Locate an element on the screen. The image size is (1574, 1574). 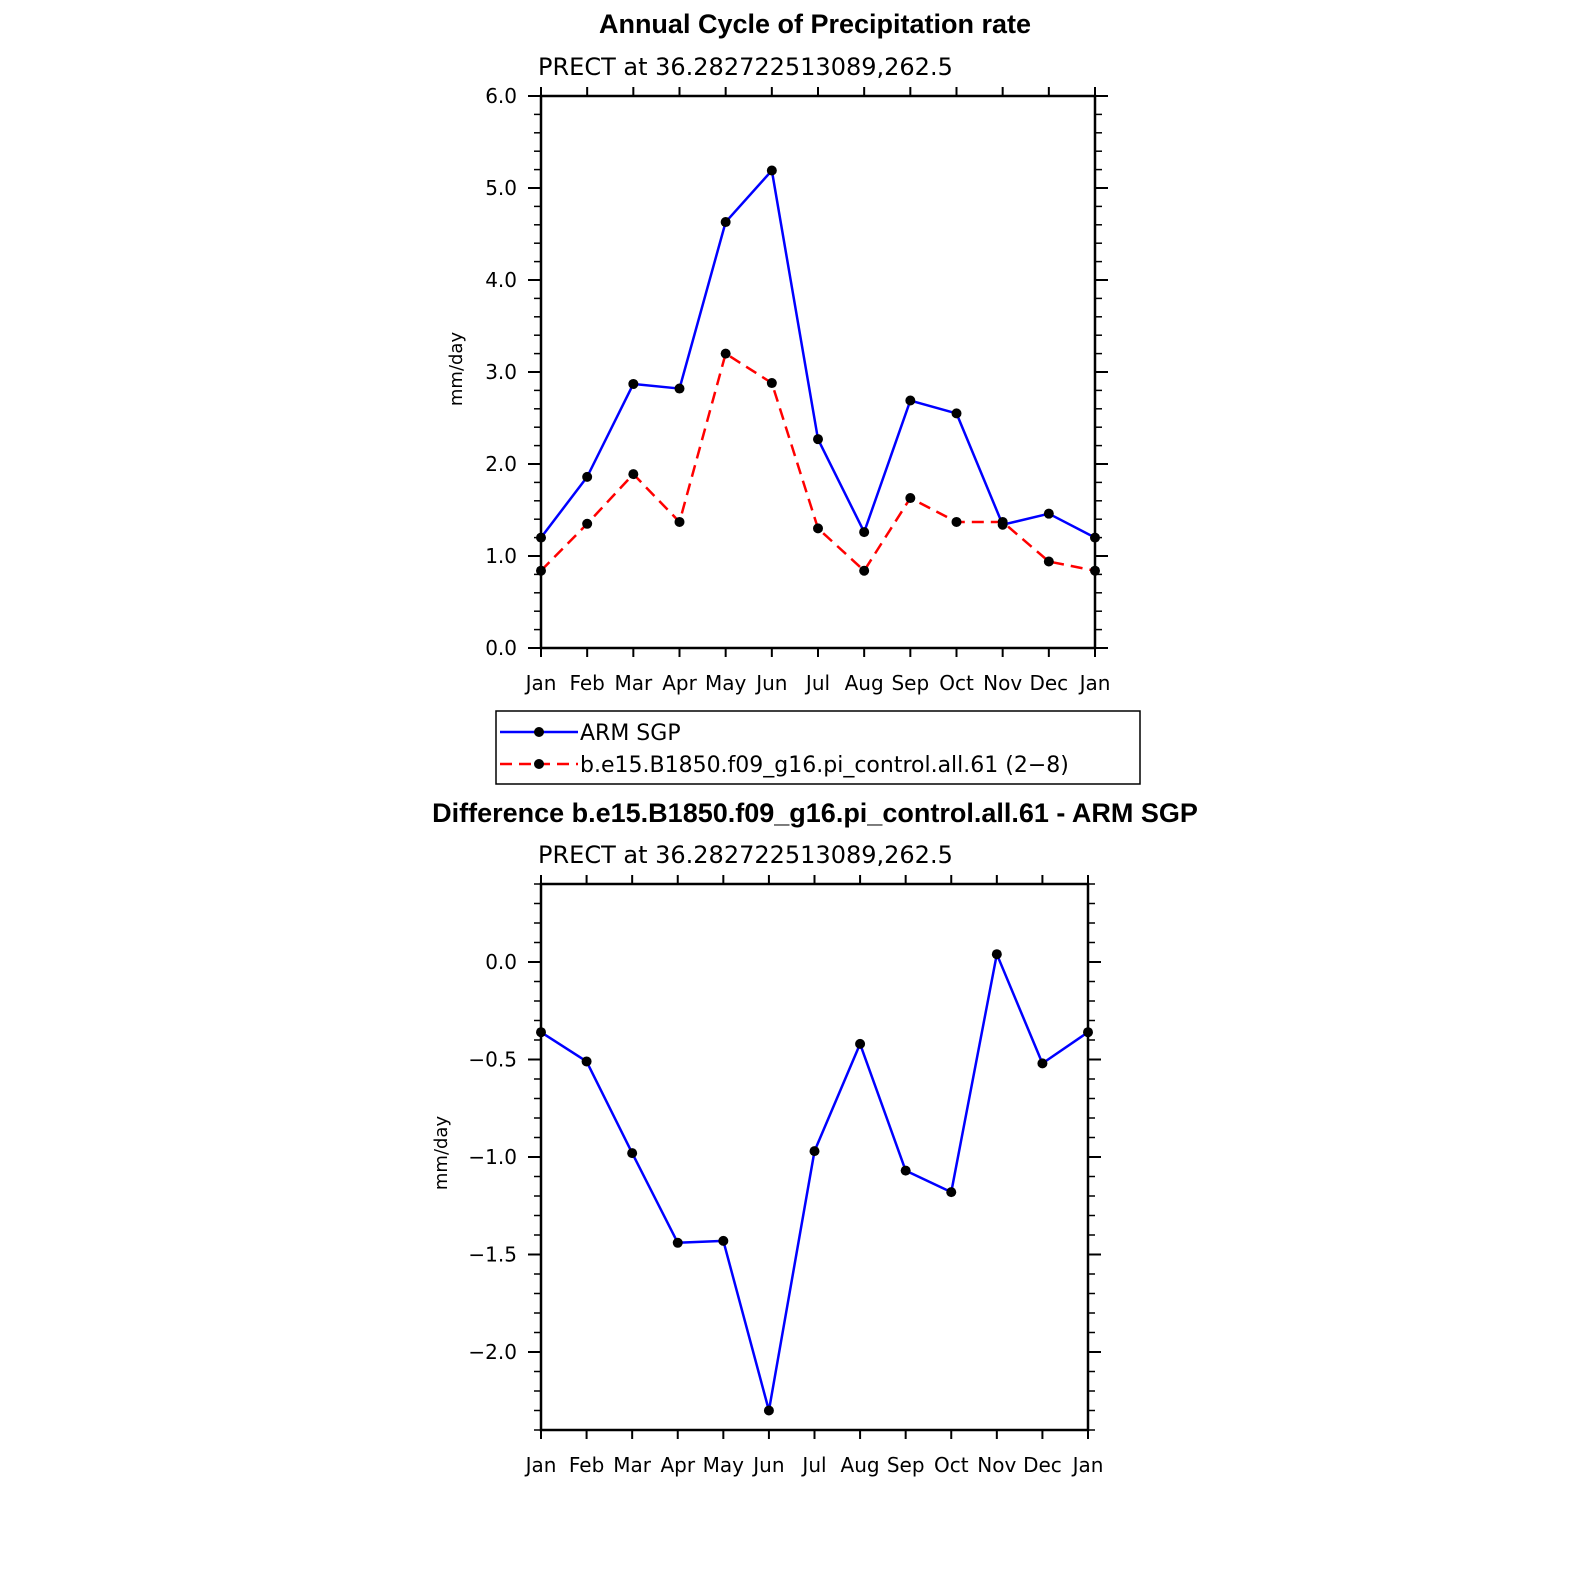
x-tick-label: May is located at coordinates (724, 1465).